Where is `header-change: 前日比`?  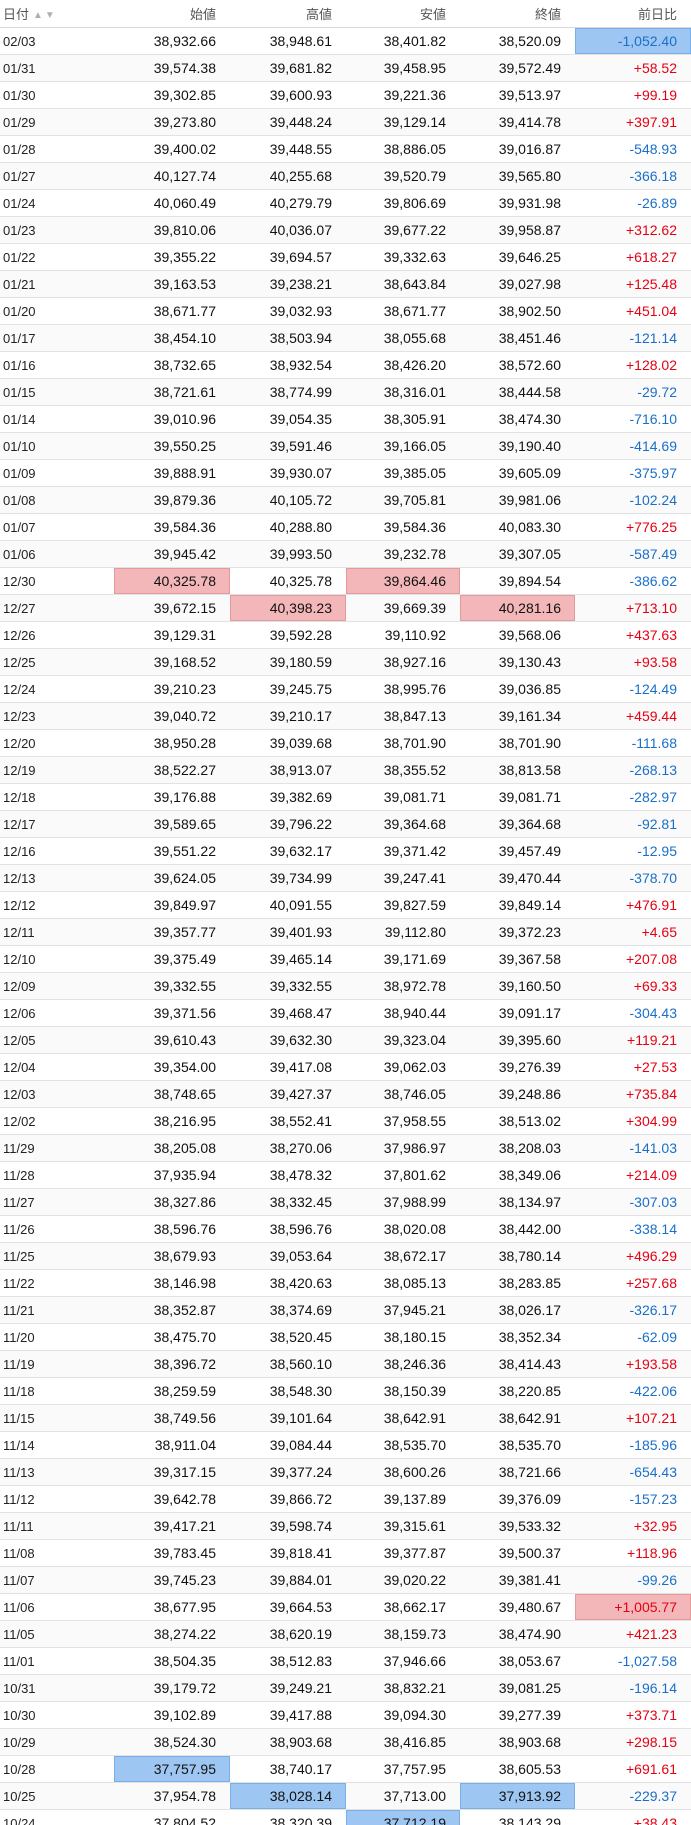
header-change: 前日比 is located at coordinates (633, 14).